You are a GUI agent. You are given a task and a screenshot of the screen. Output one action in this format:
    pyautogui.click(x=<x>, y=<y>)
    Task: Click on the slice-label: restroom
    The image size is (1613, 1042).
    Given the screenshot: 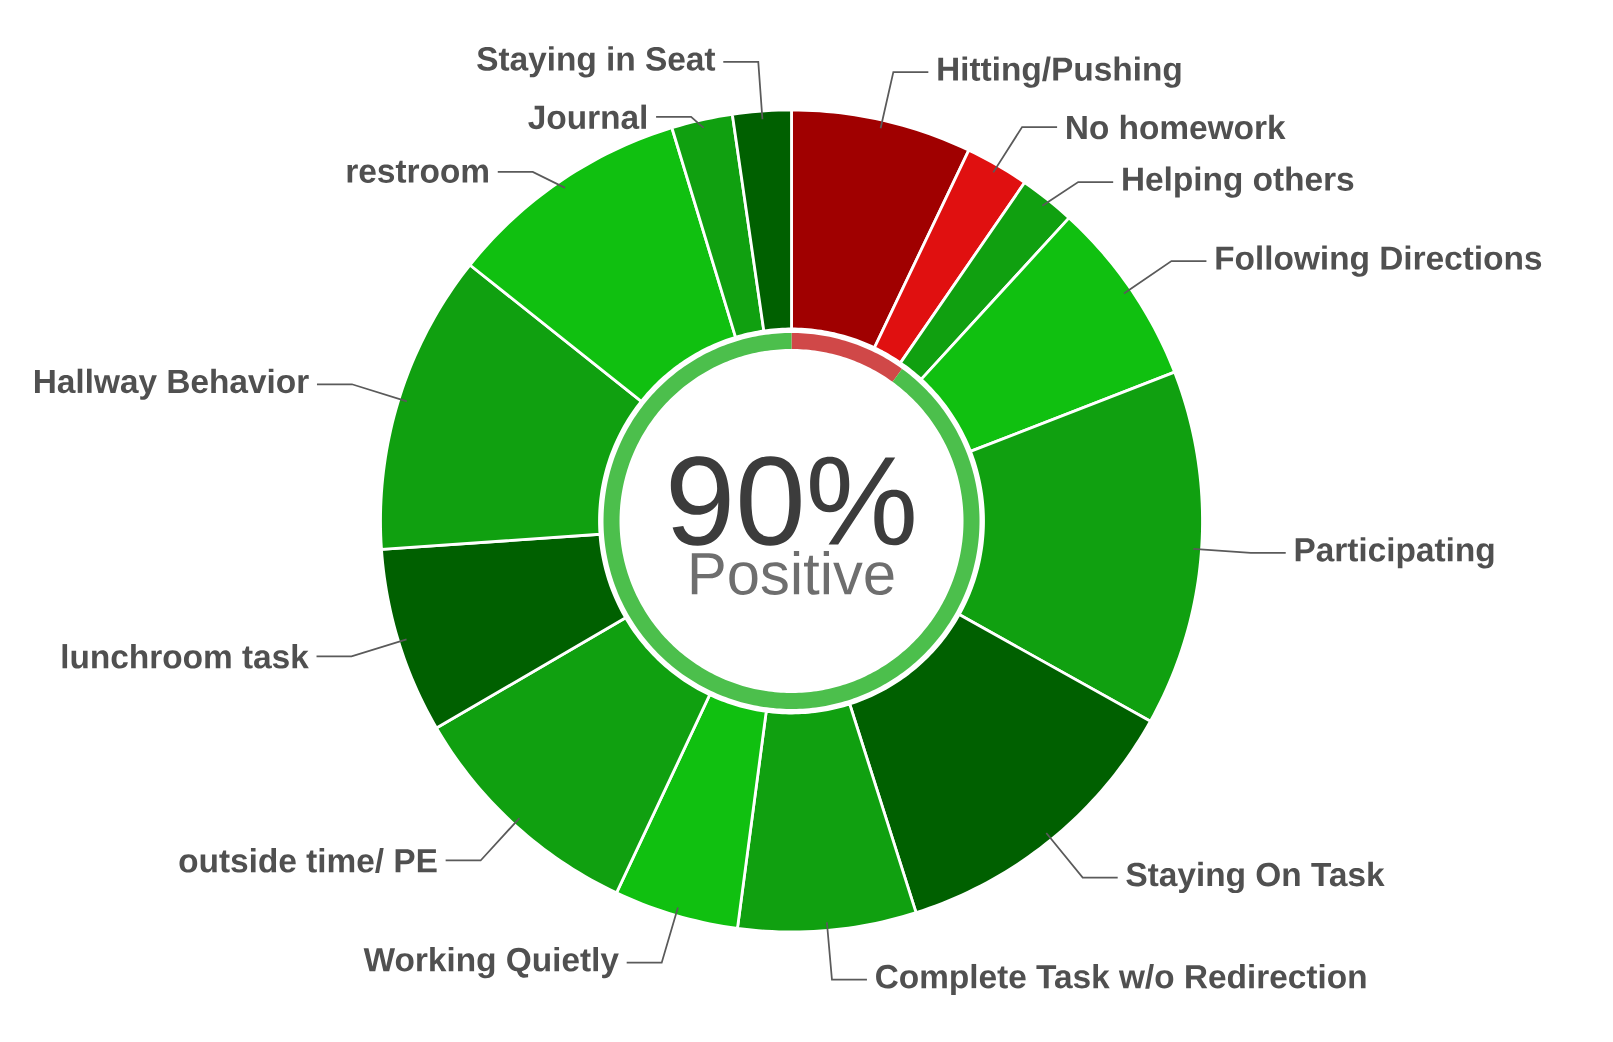 What is the action you would take?
    pyautogui.click(x=417, y=171)
    